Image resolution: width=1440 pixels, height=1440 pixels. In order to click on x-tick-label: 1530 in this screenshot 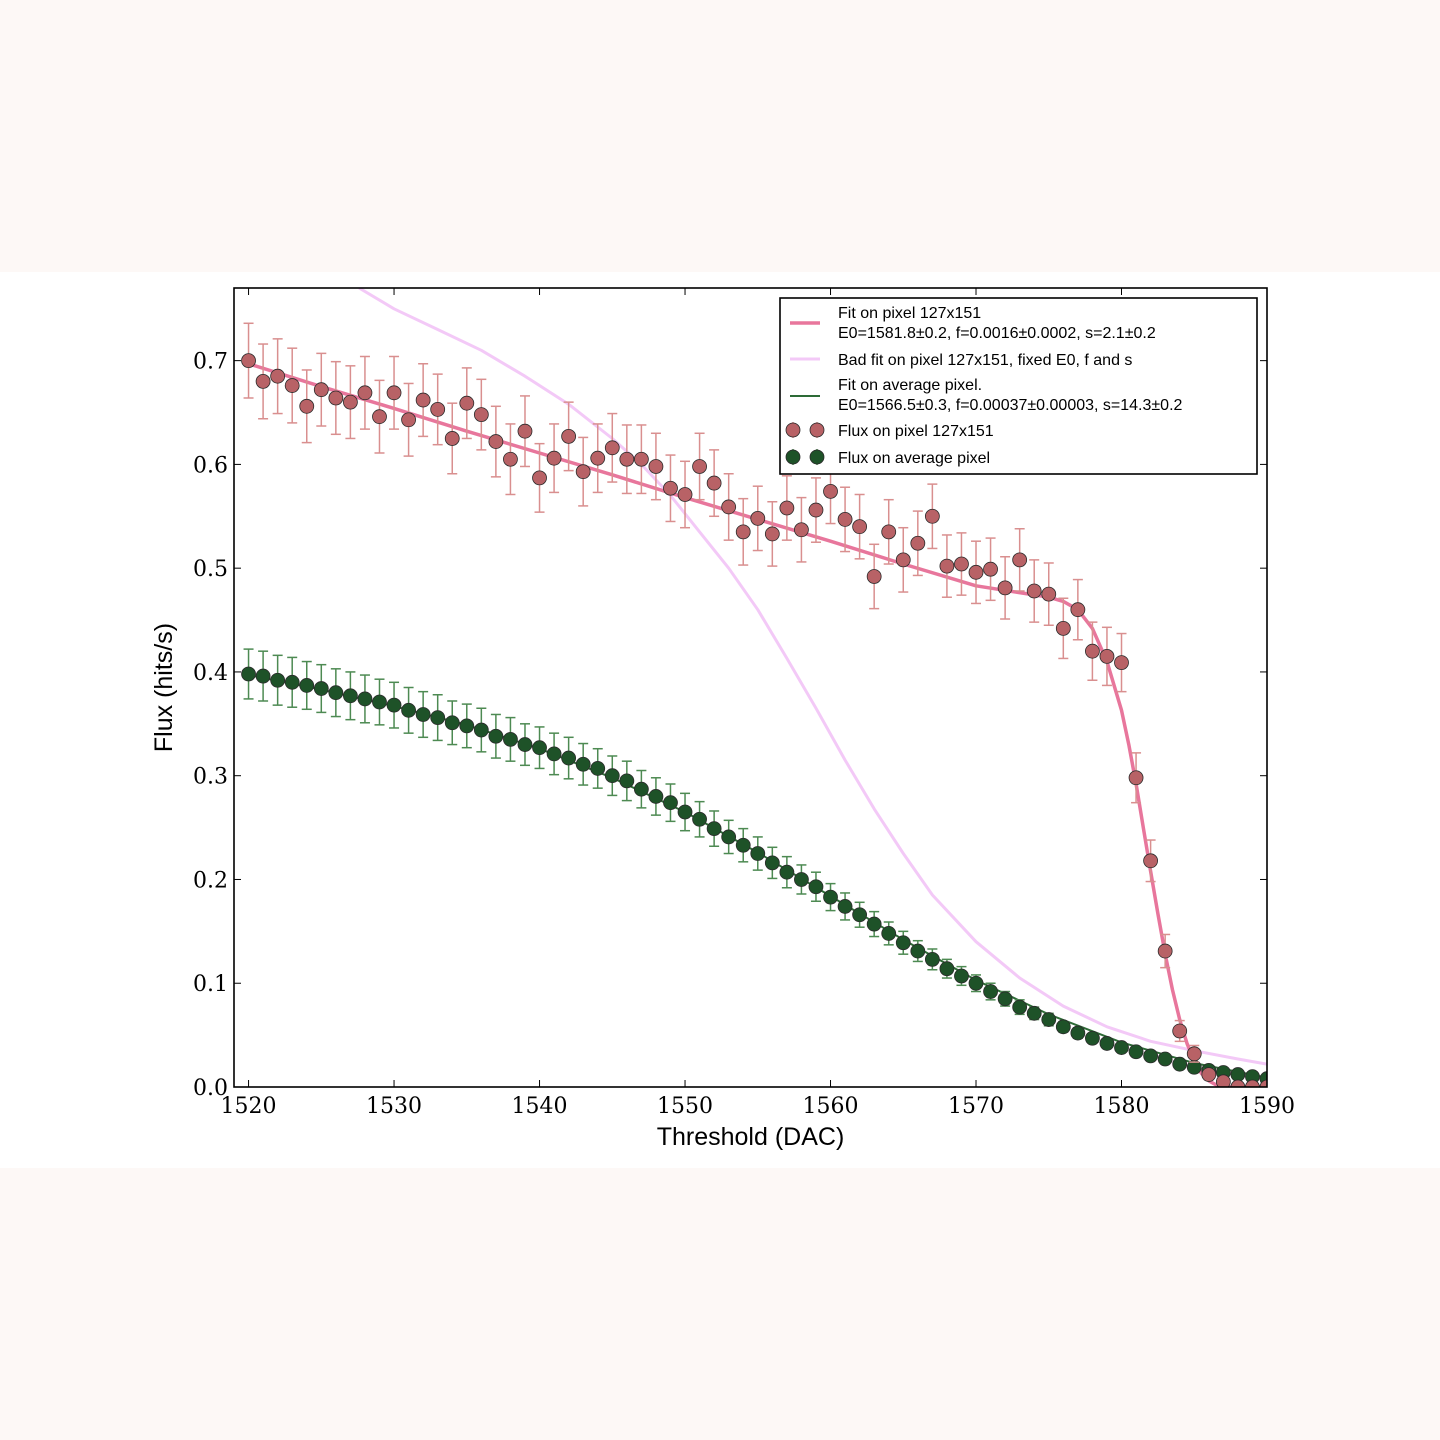, I will do `click(394, 1106)`.